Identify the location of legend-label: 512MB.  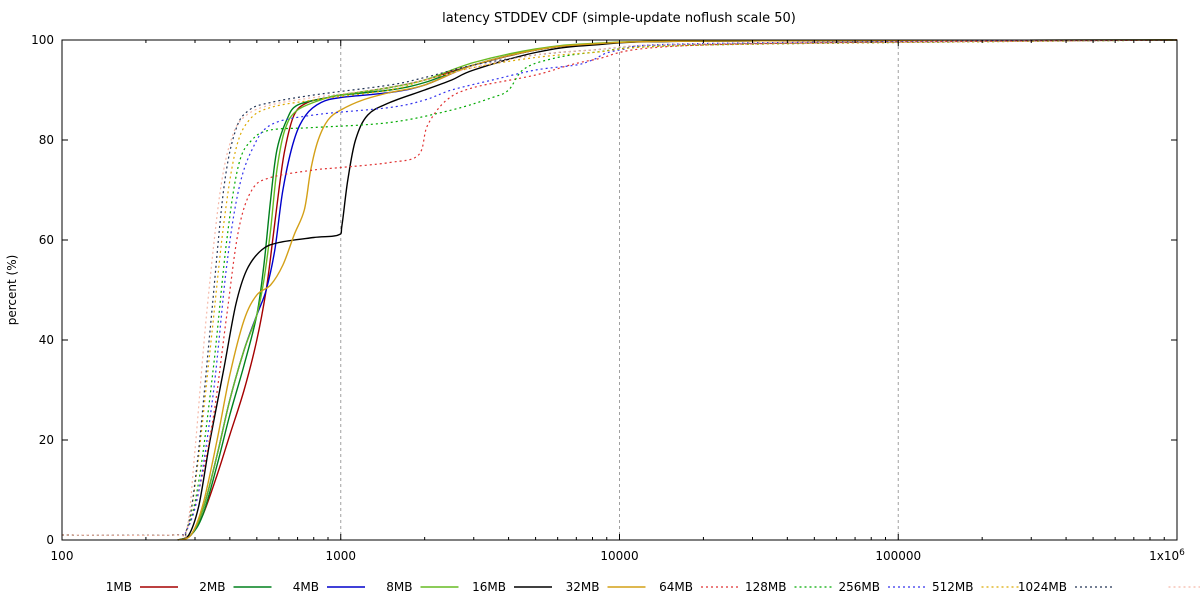
(953, 587).